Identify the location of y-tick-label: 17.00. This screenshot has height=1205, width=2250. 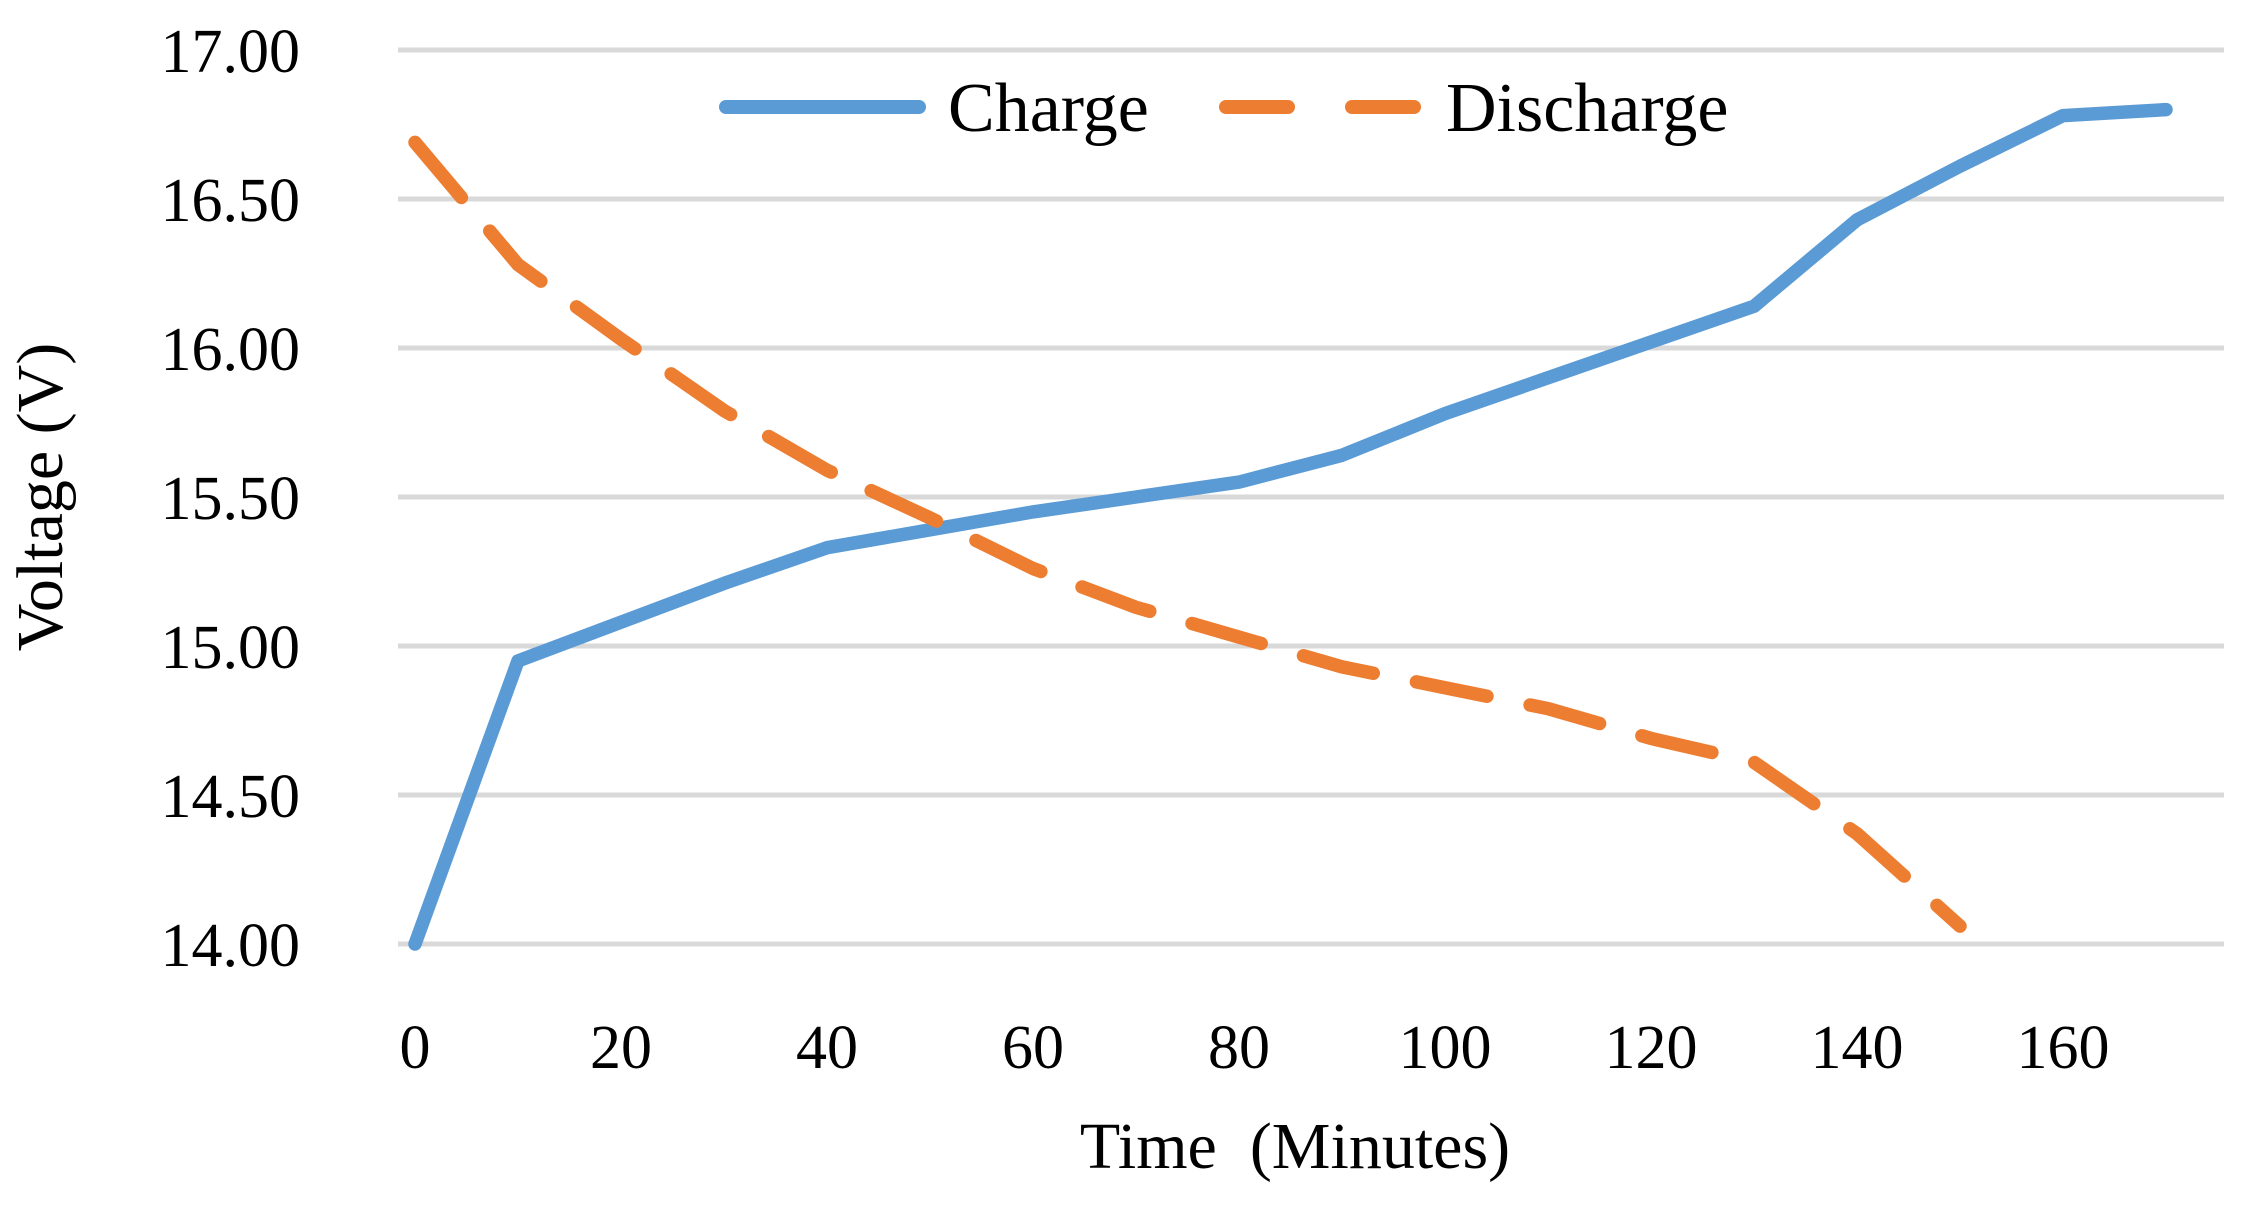
(231, 52).